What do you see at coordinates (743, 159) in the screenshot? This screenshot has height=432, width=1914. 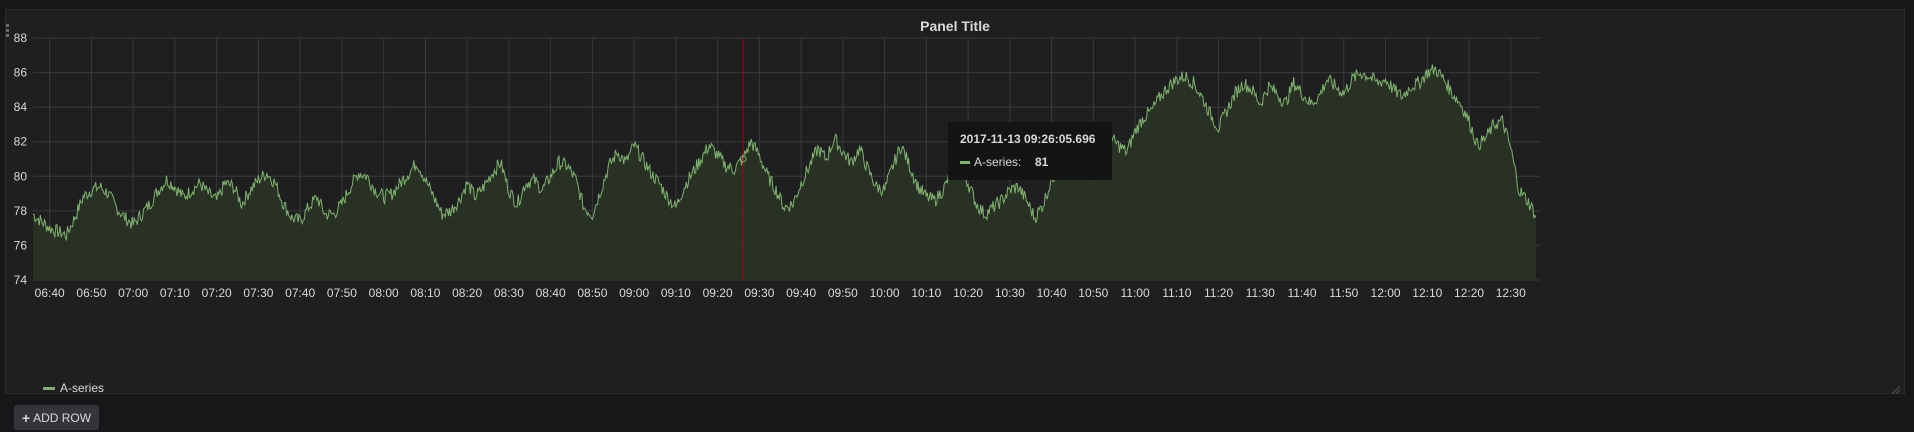 I see `hover-point` at bounding box center [743, 159].